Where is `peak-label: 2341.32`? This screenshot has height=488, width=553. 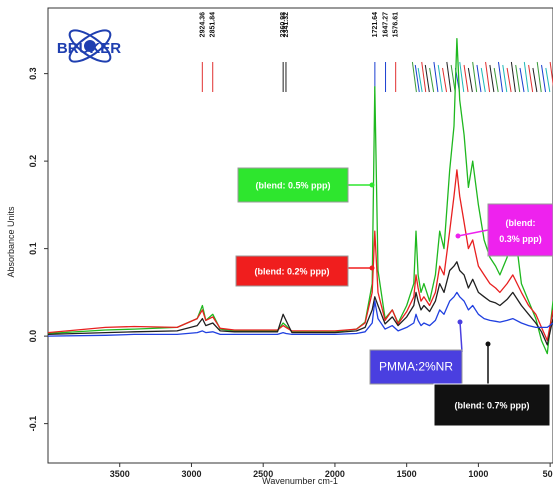
peak-label: 2341.32 is located at coordinates (286, 24).